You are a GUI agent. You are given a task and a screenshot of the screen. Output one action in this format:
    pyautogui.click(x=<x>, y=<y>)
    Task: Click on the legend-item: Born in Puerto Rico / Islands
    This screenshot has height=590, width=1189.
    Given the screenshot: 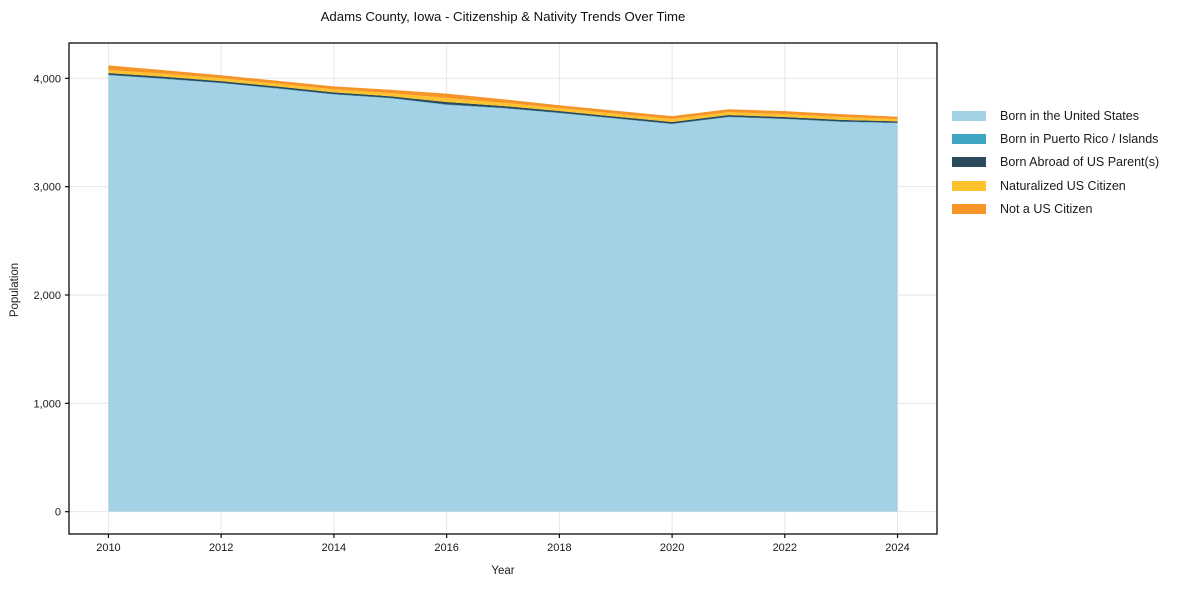 What is the action you would take?
    pyautogui.click(x=1055, y=138)
    